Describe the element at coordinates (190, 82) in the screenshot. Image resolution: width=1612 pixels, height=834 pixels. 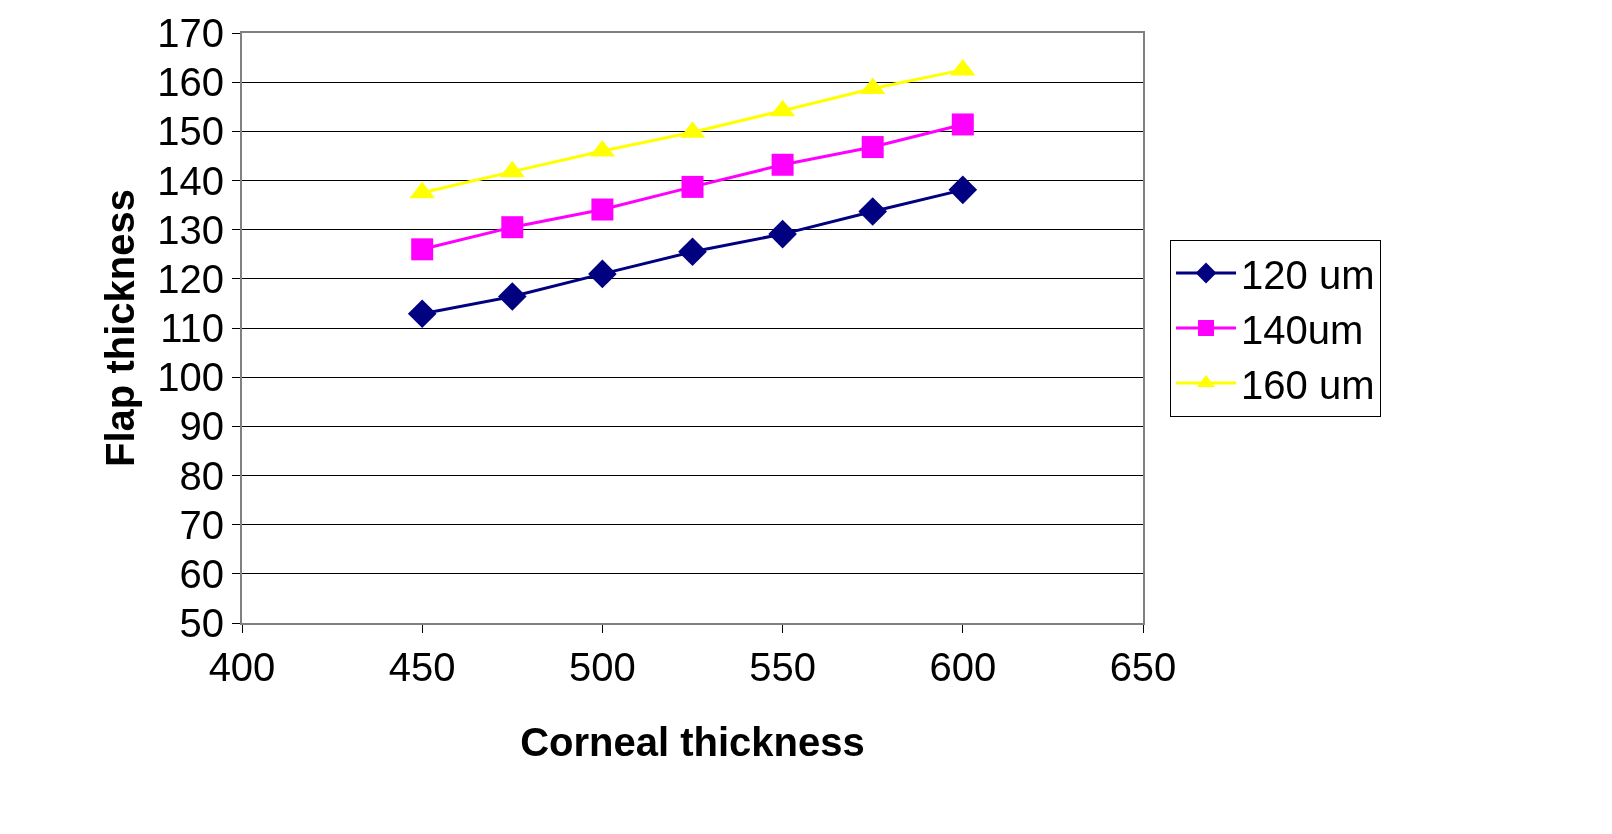
I see `y-tick-label: 160` at that location.